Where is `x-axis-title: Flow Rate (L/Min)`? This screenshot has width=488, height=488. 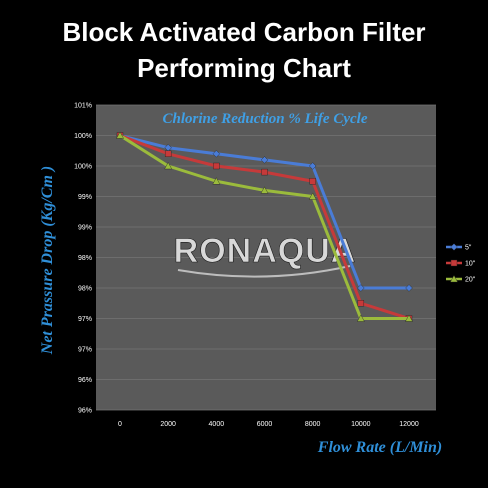 x-axis-title: Flow Rate (L/Min) is located at coordinates (379, 447).